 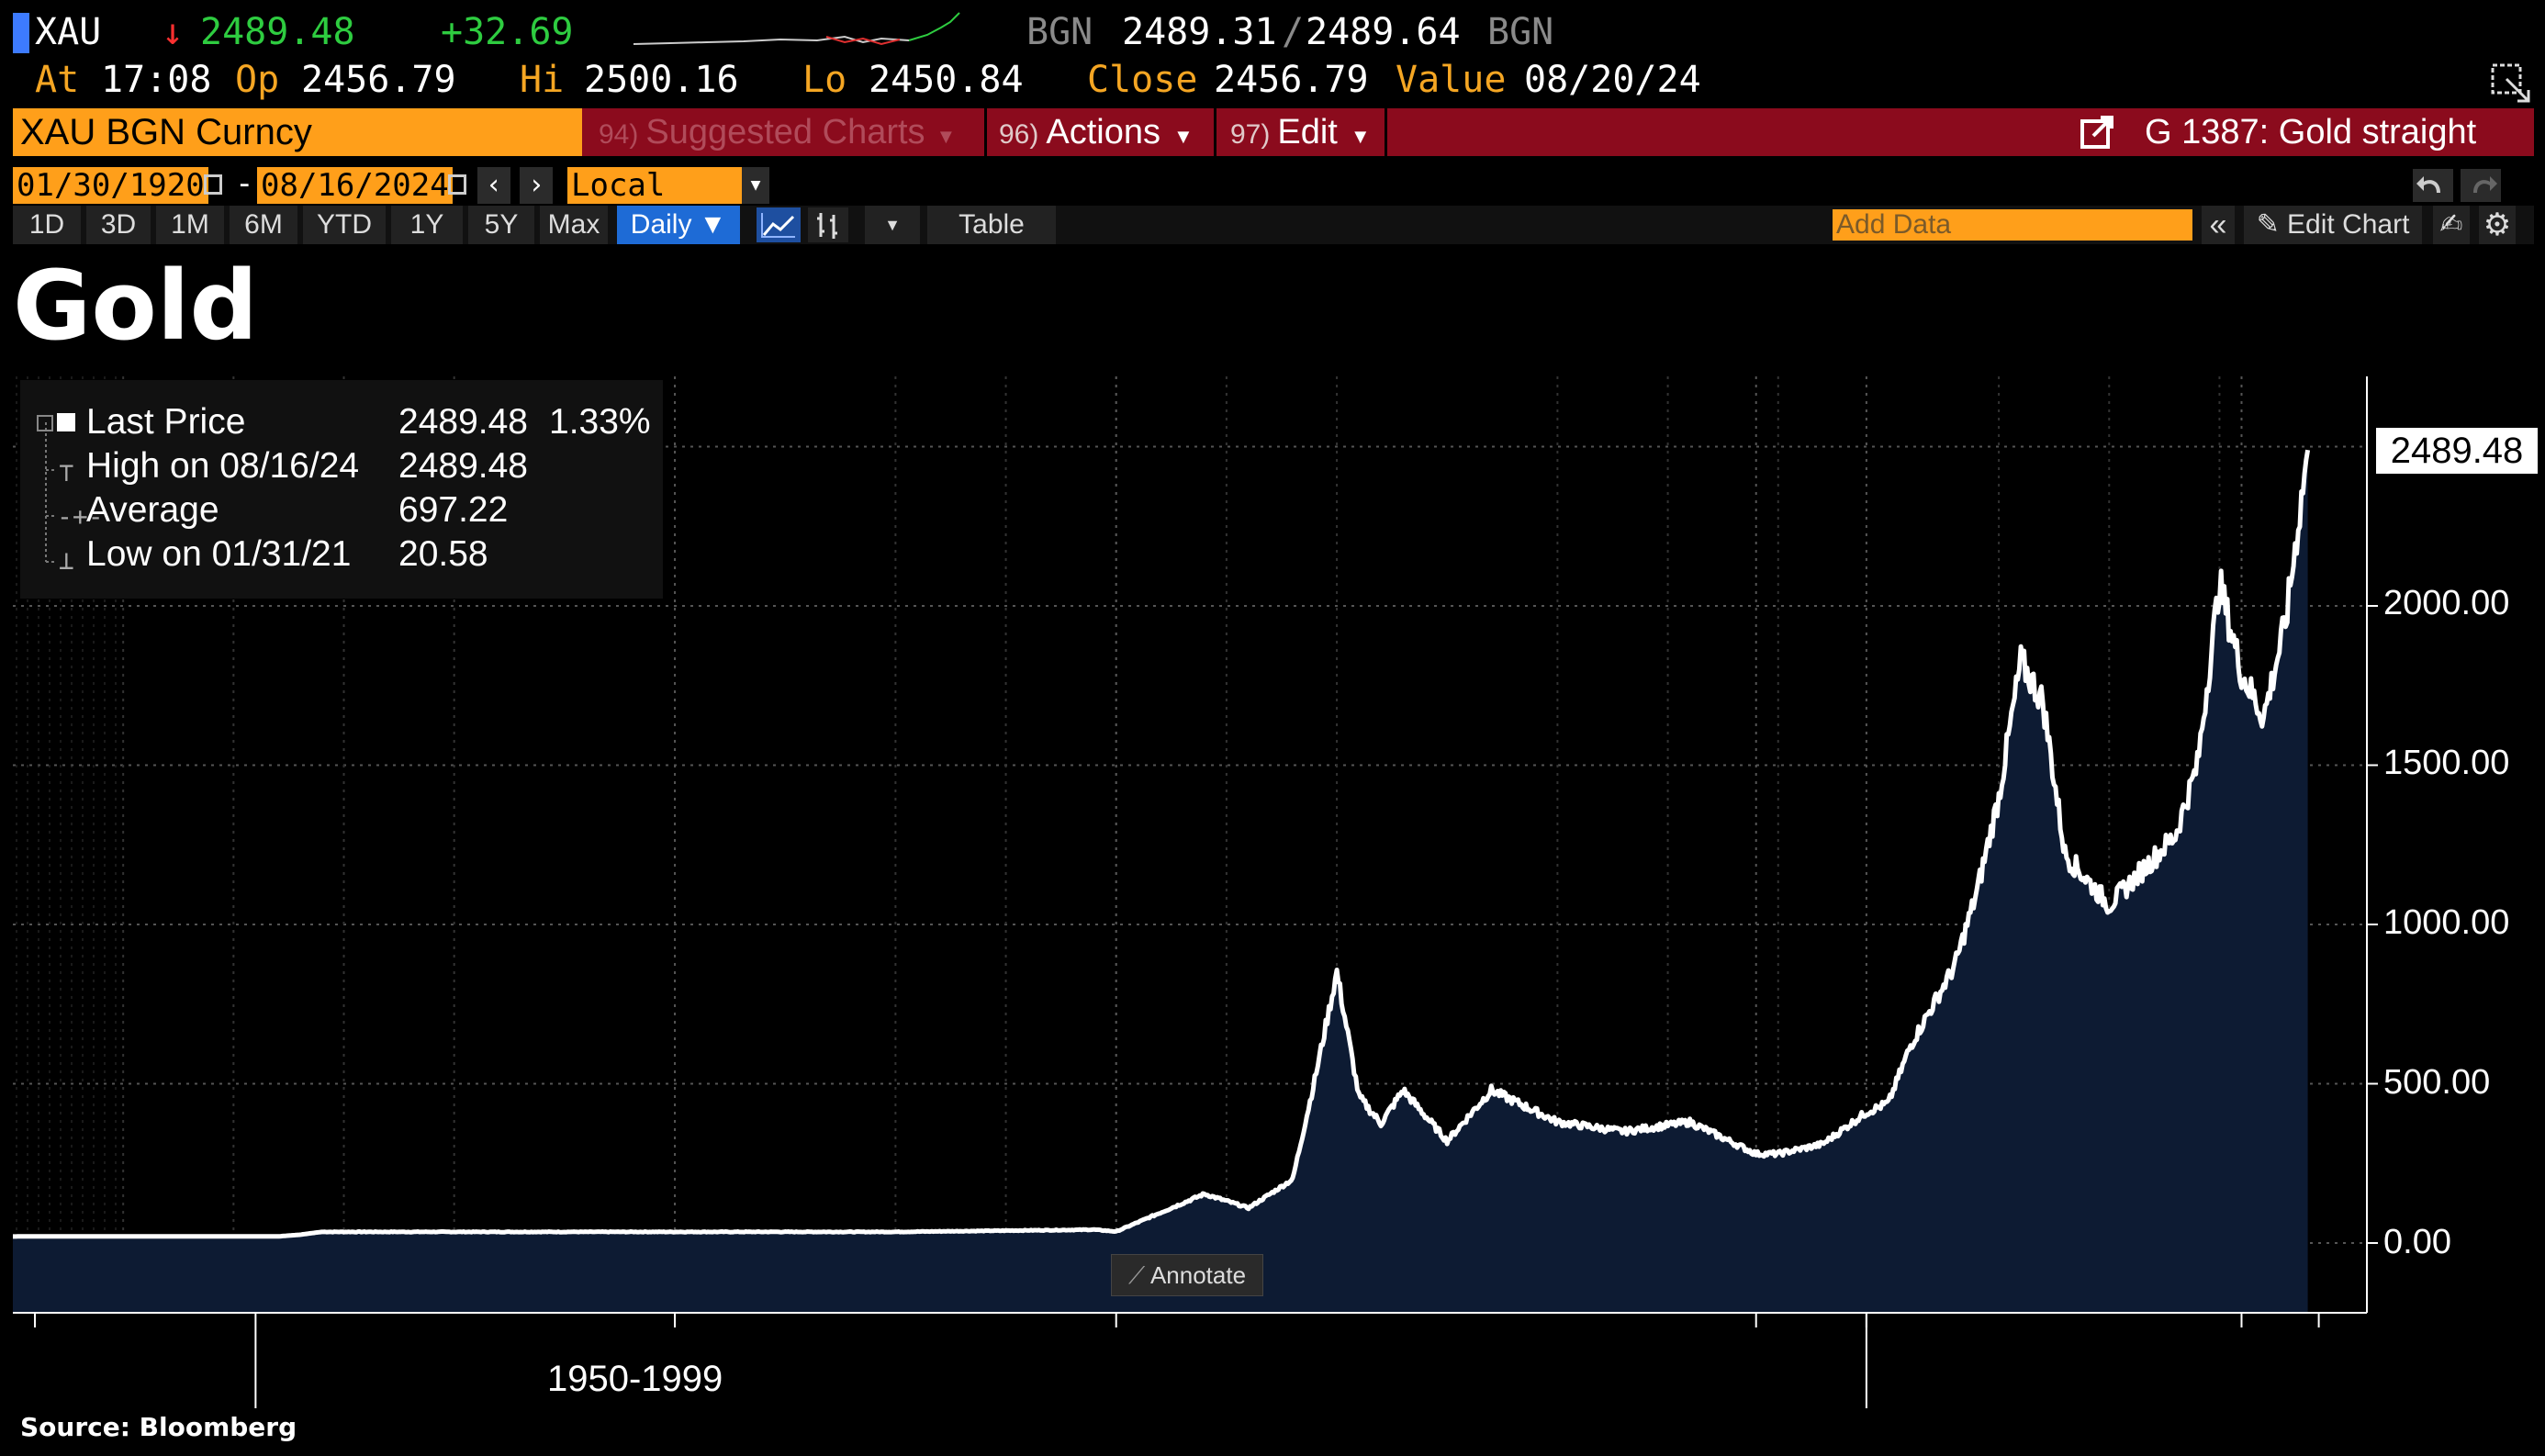 What do you see at coordinates (600, 422) in the screenshot?
I see `legend-last-pct: 1.33%` at bounding box center [600, 422].